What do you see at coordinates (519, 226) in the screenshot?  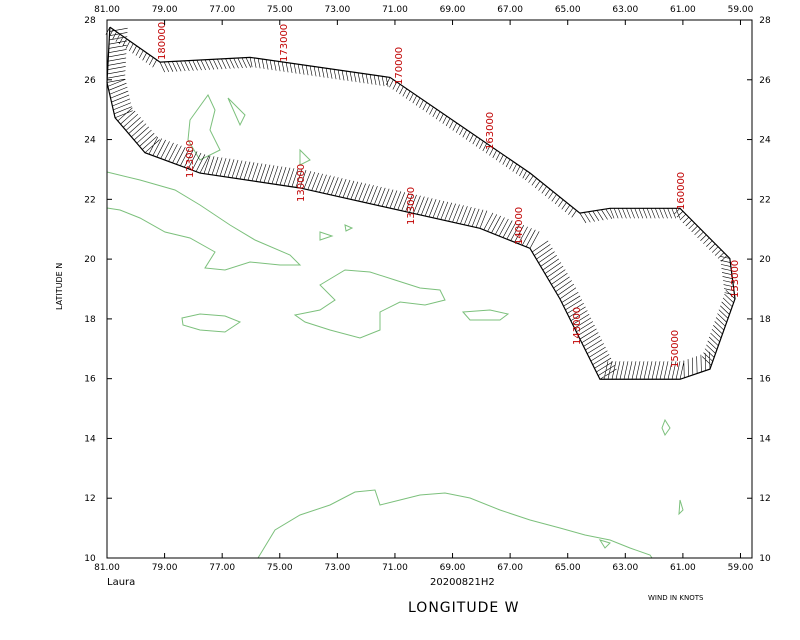 I see `time-label: 140000` at bounding box center [519, 226].